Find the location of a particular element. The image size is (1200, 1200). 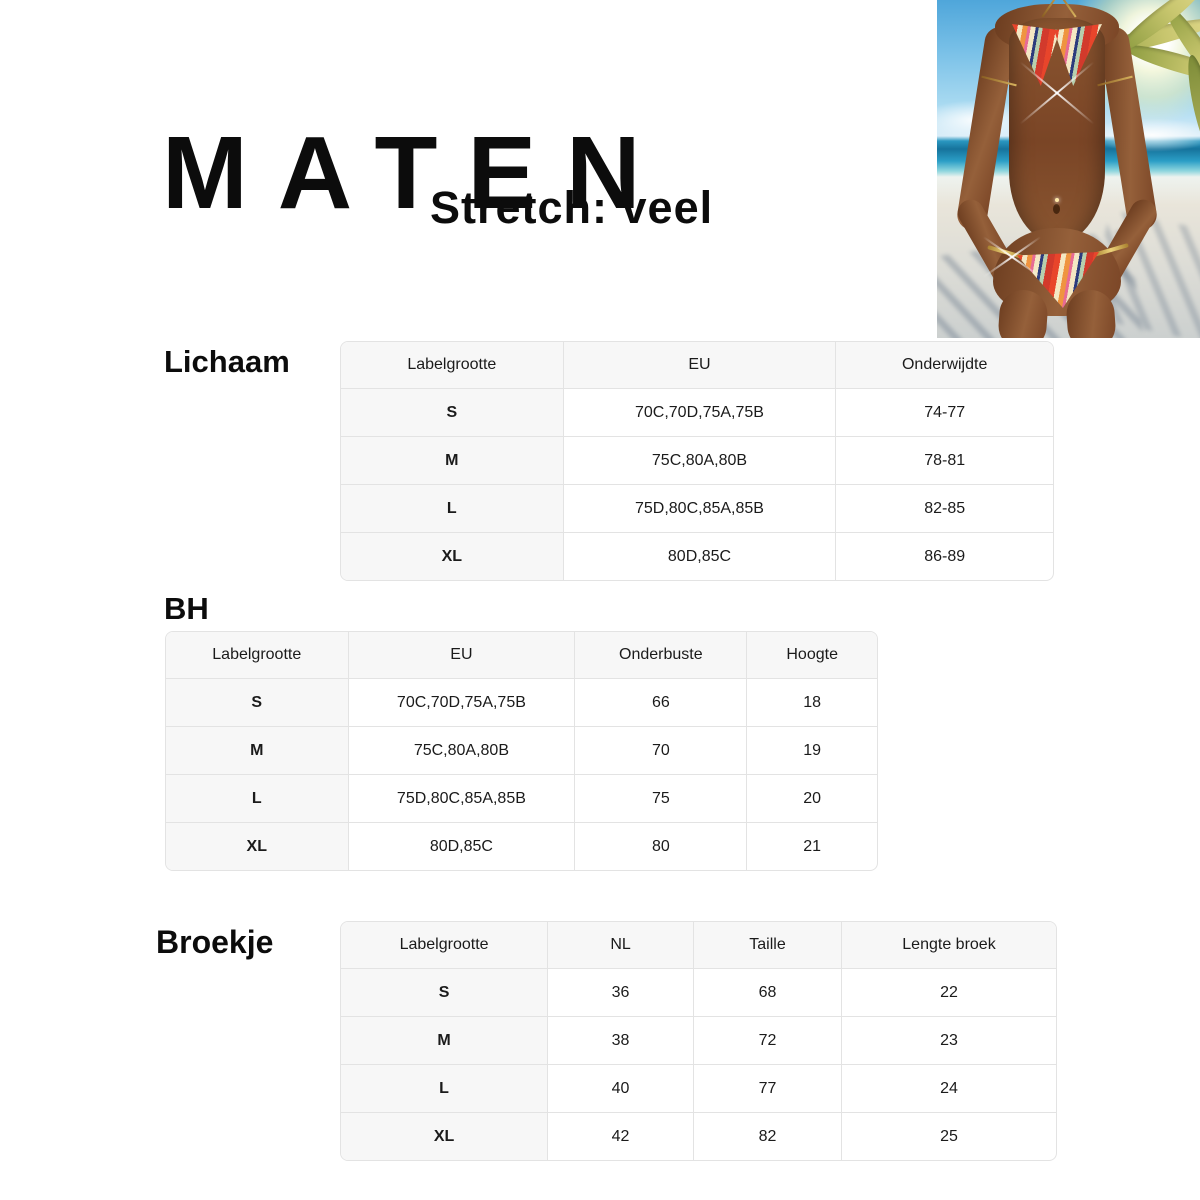

stretch-note: Stretch: veel is located at coordinates (572, 207).